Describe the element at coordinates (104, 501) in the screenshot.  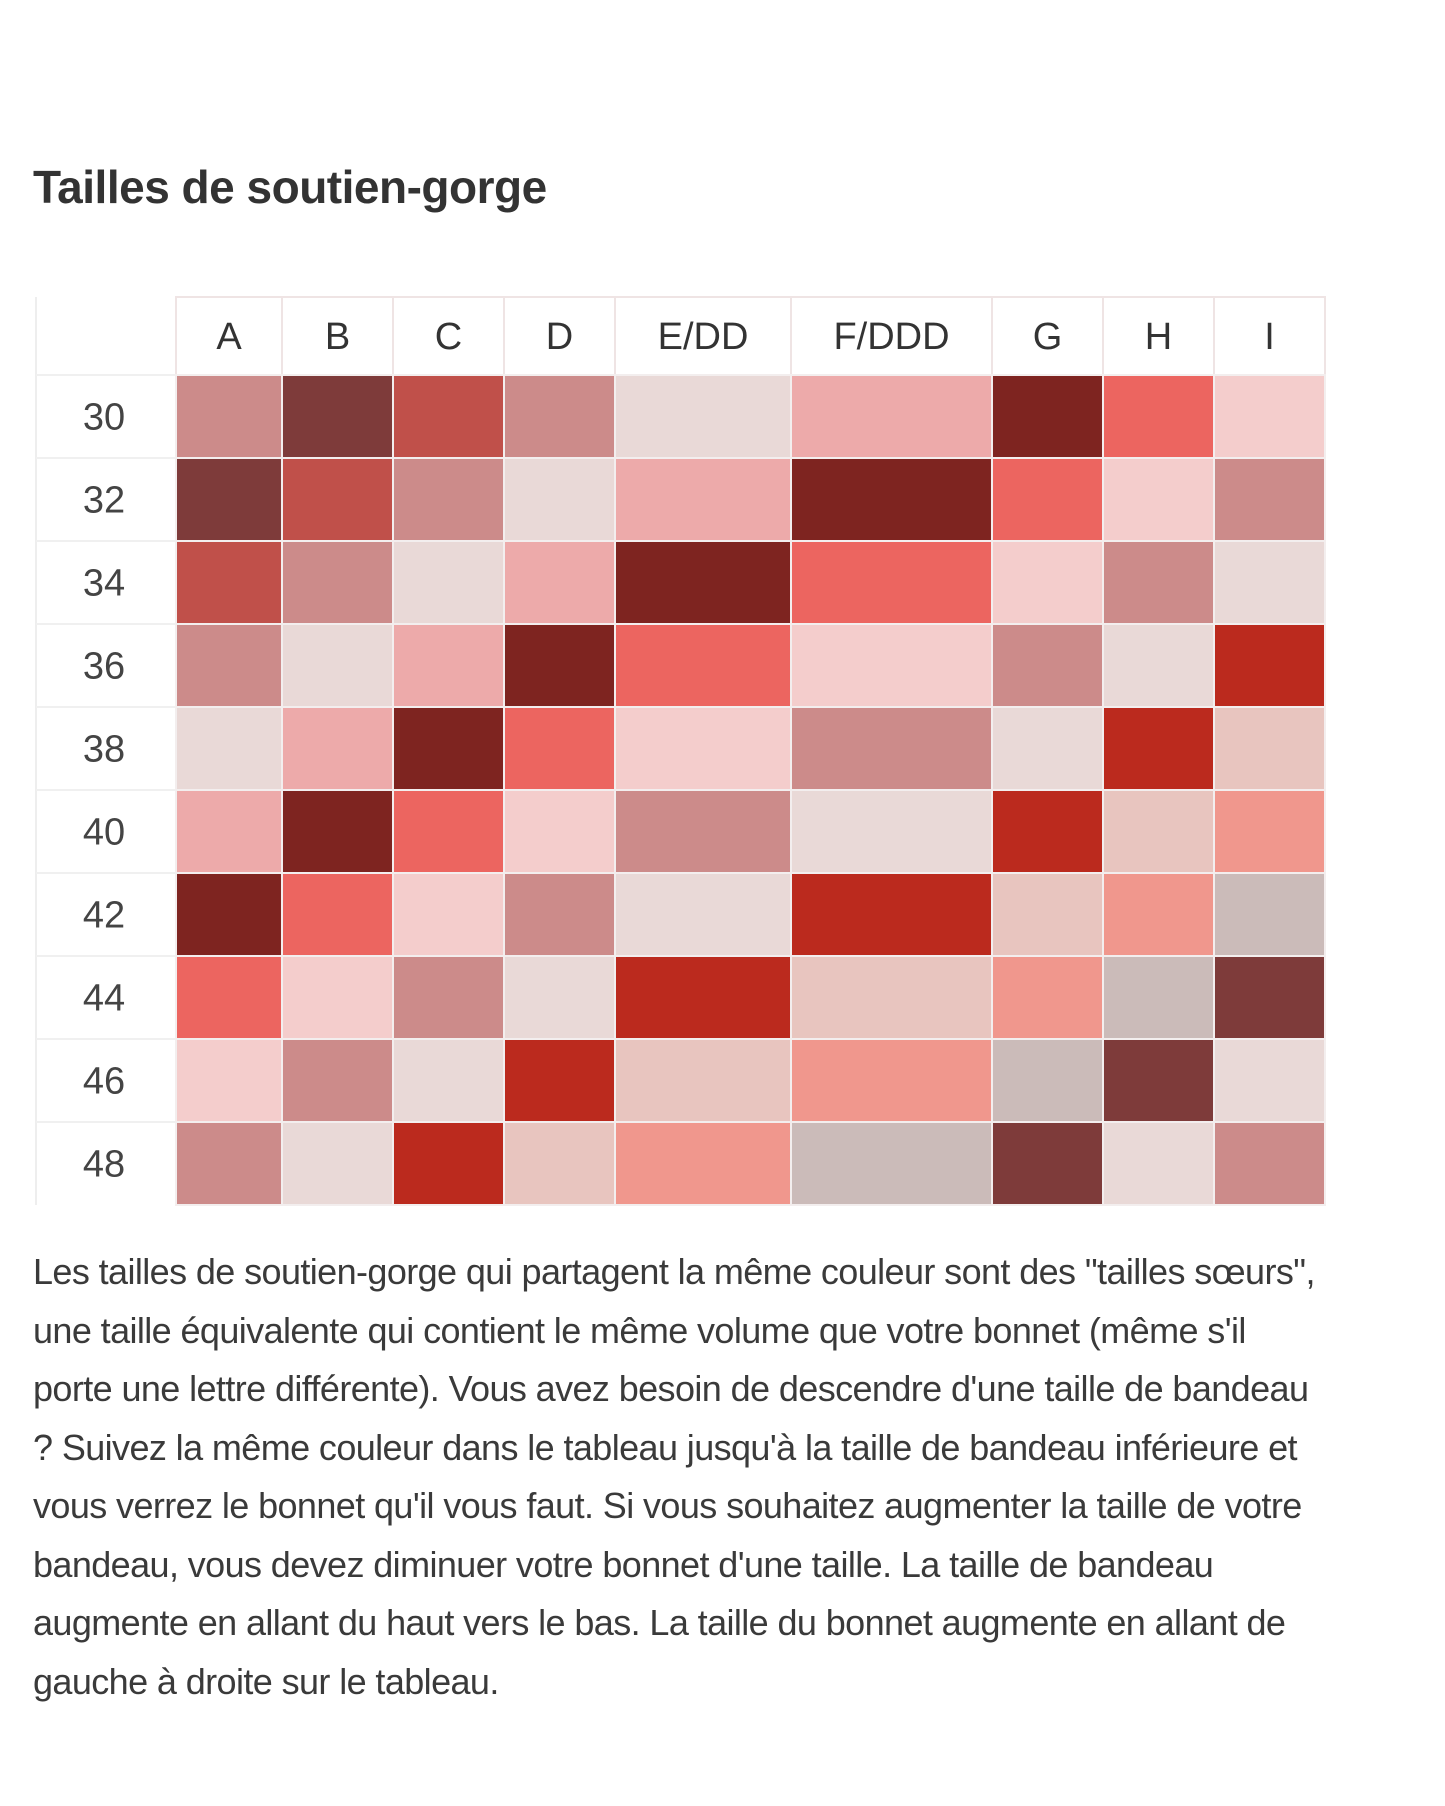
I see `row-label: 32` at that location.